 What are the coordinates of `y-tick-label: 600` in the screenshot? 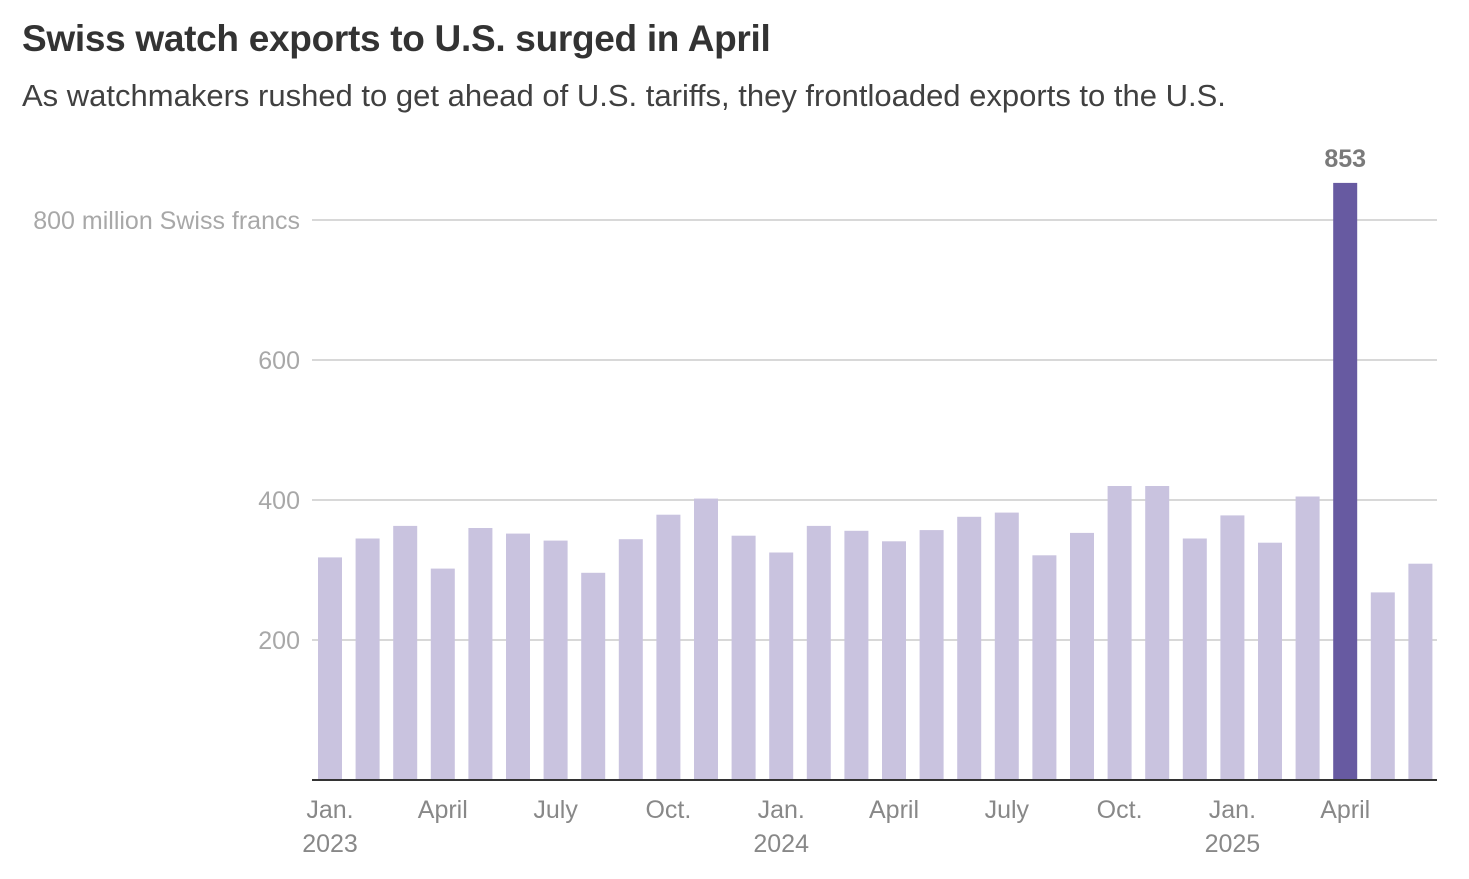 It's located at (279, 361).